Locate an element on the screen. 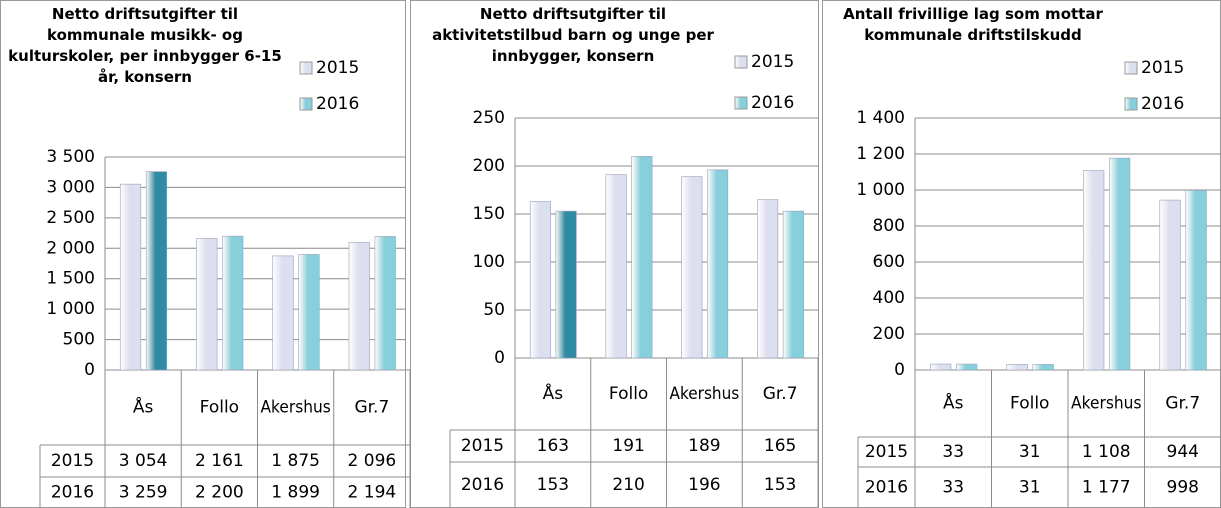 This screenshot has width=1221, height=508. y-tick-label: 400 is located at coordinates (889, 298).